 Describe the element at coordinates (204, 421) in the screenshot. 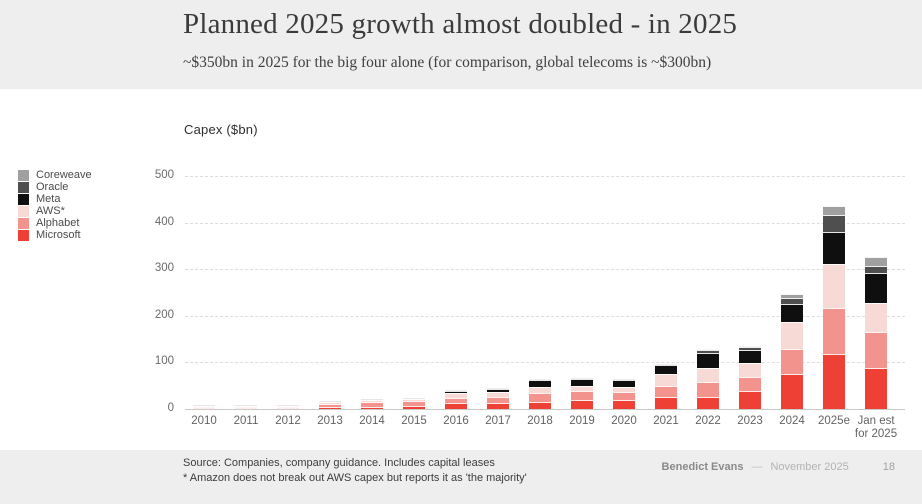

I see `x-tick-line: 2010` at that location.